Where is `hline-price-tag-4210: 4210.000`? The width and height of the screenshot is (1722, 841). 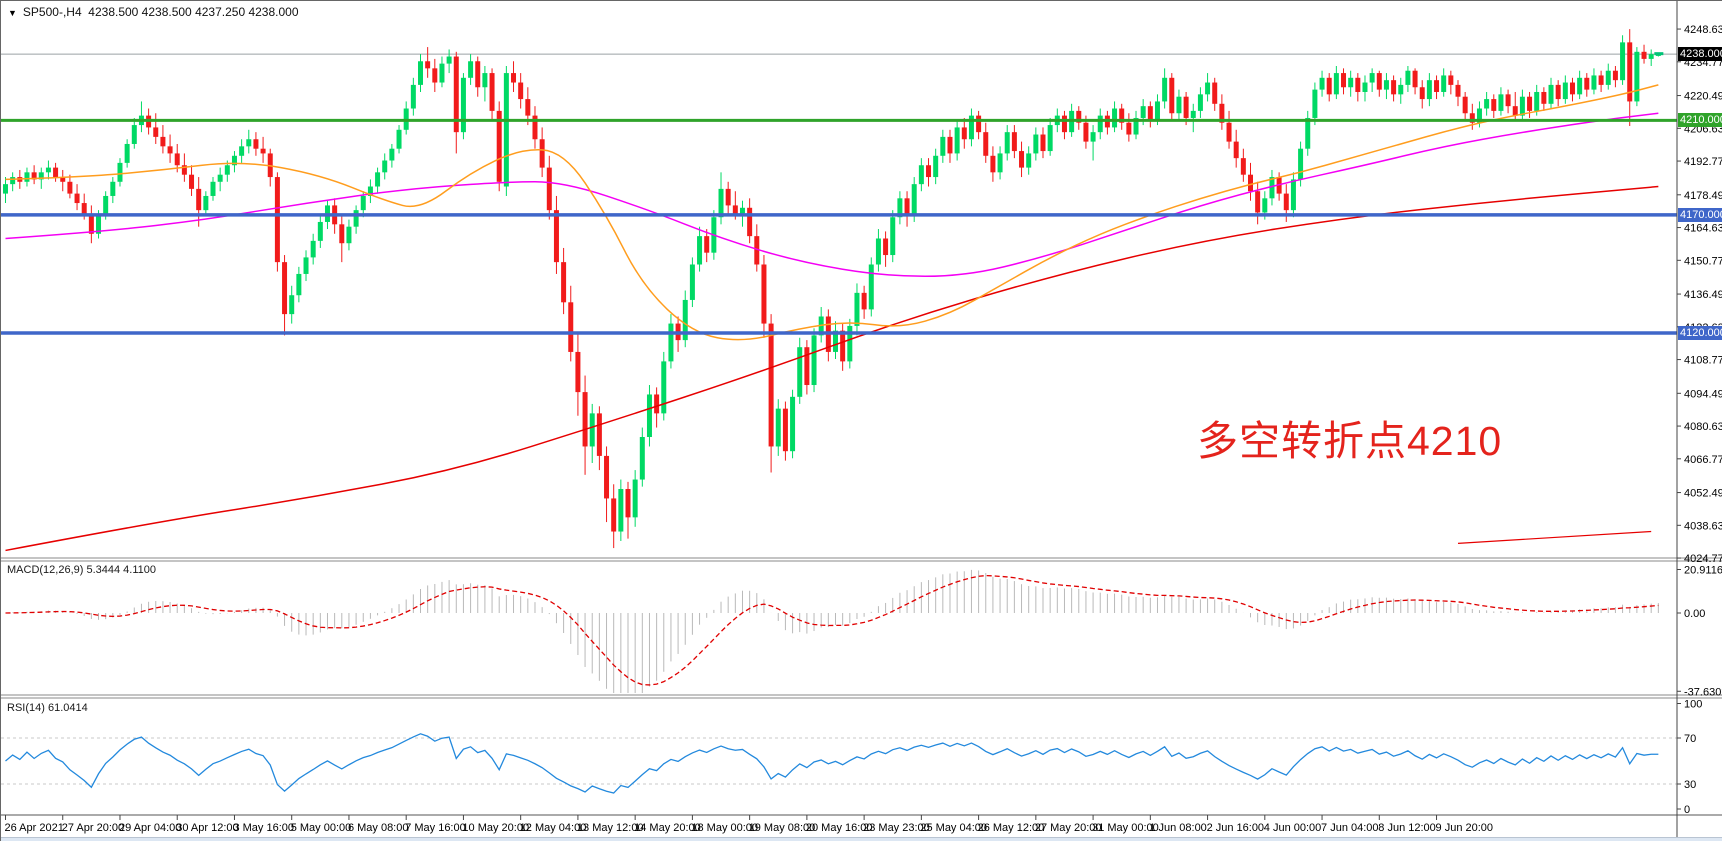 hline-price-tag-4210: 4210.000 is located at coordinates (1700, 120).